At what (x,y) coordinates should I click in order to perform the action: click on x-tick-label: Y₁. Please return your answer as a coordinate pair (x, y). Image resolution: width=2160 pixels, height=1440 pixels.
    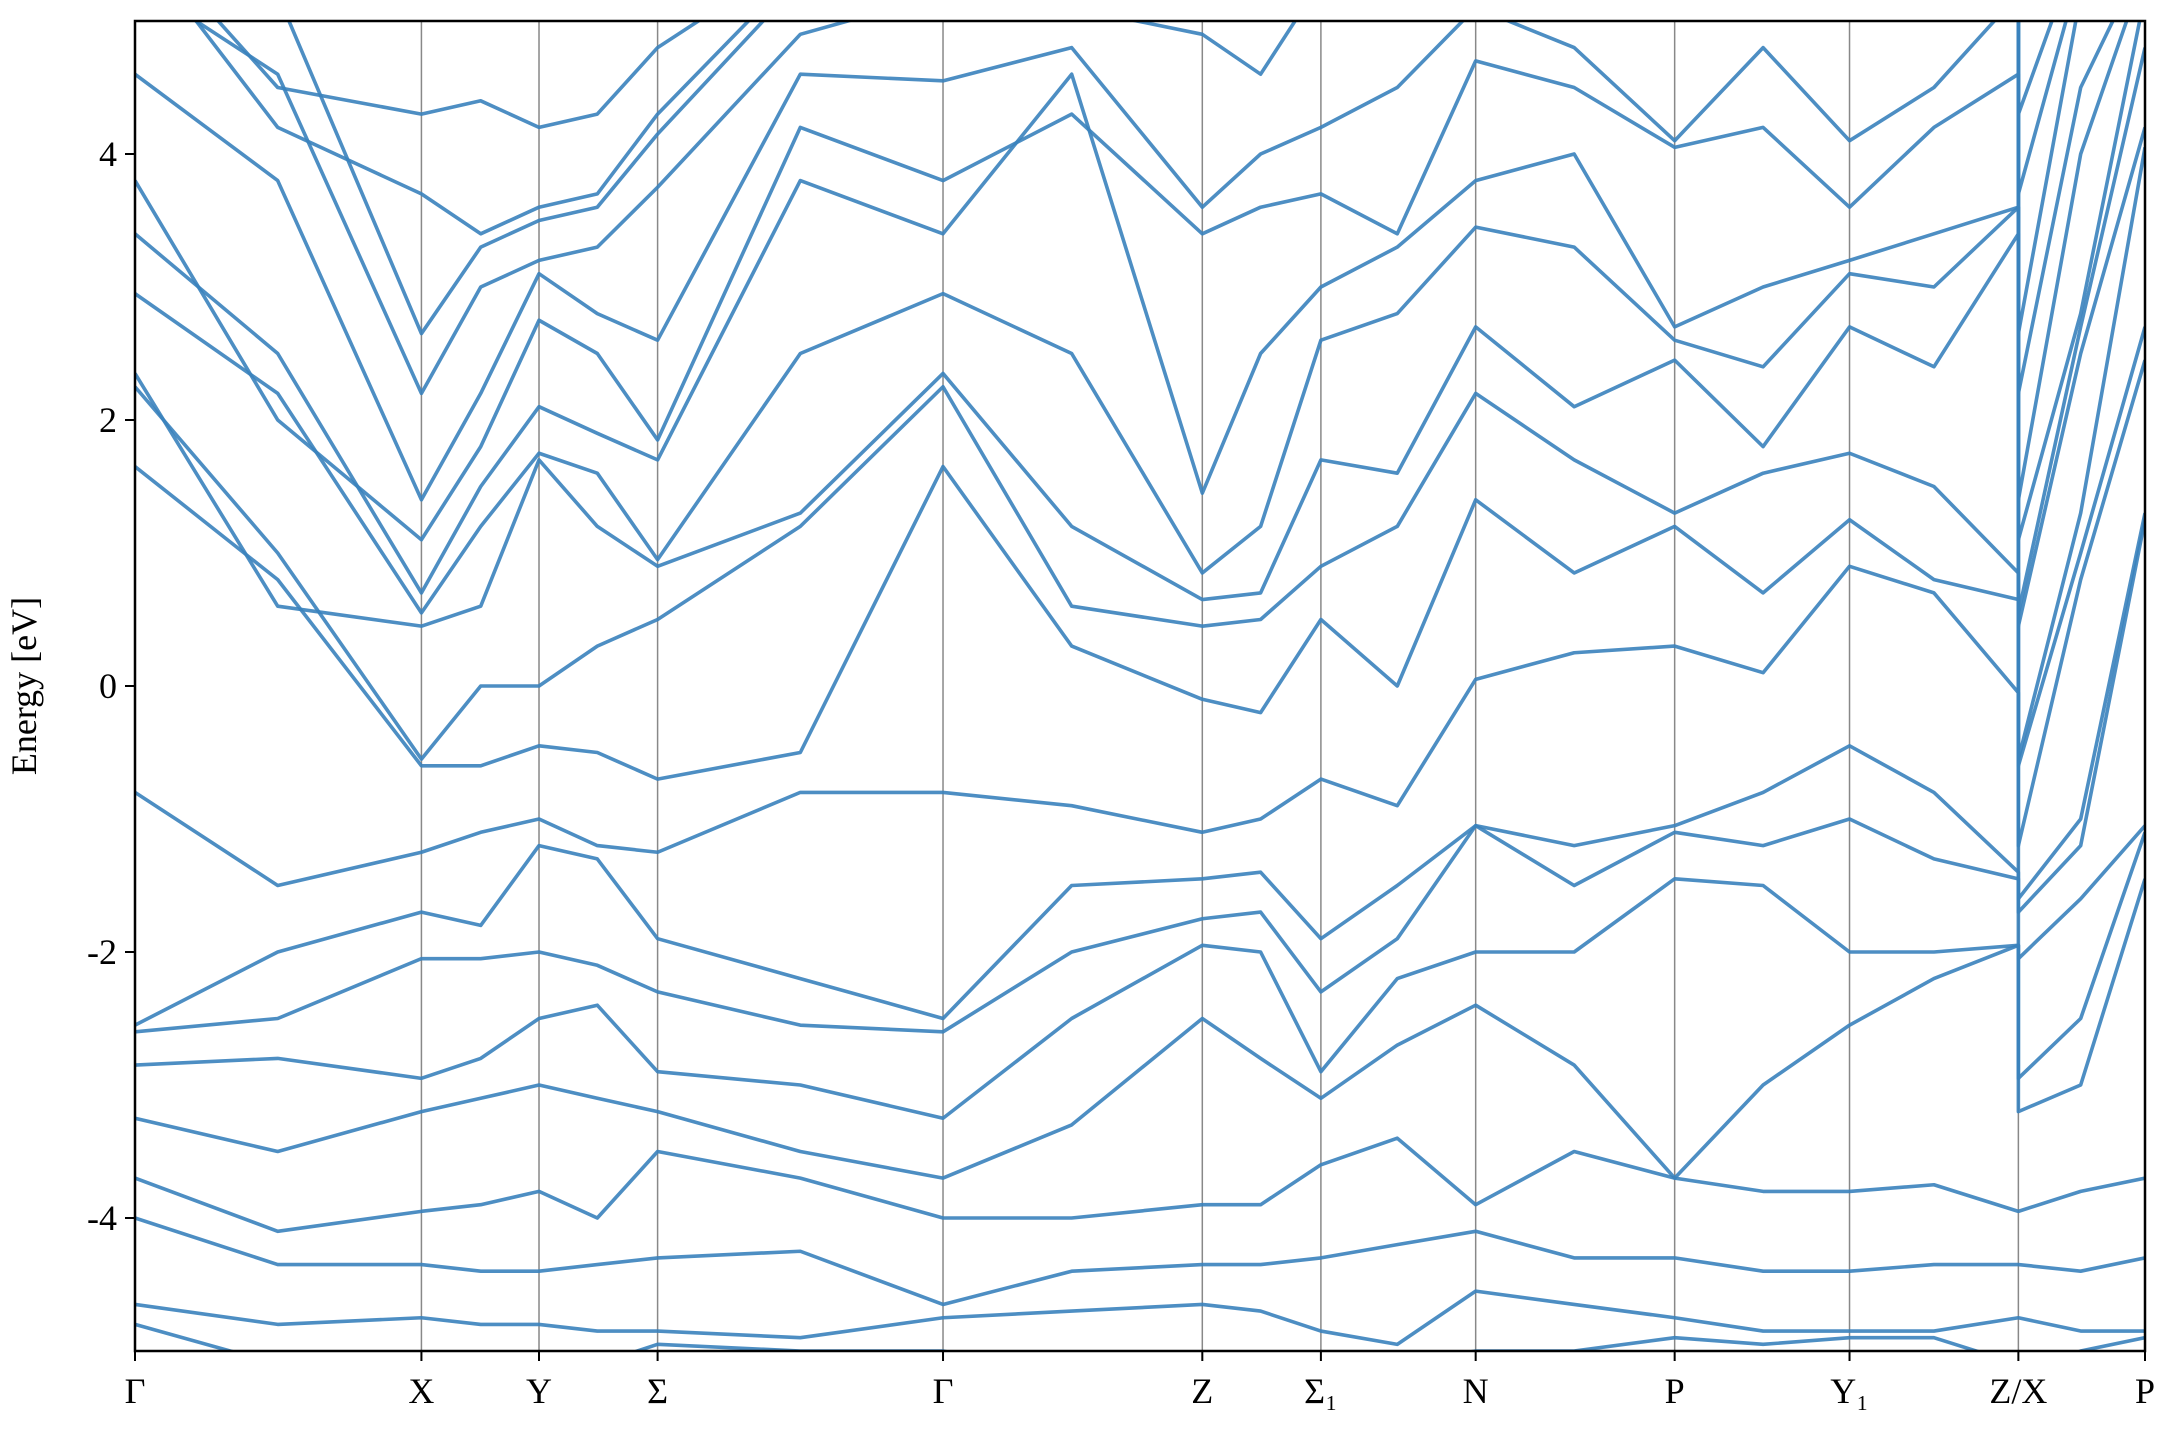
    Looking at the image, I should click on (1849, 1391).